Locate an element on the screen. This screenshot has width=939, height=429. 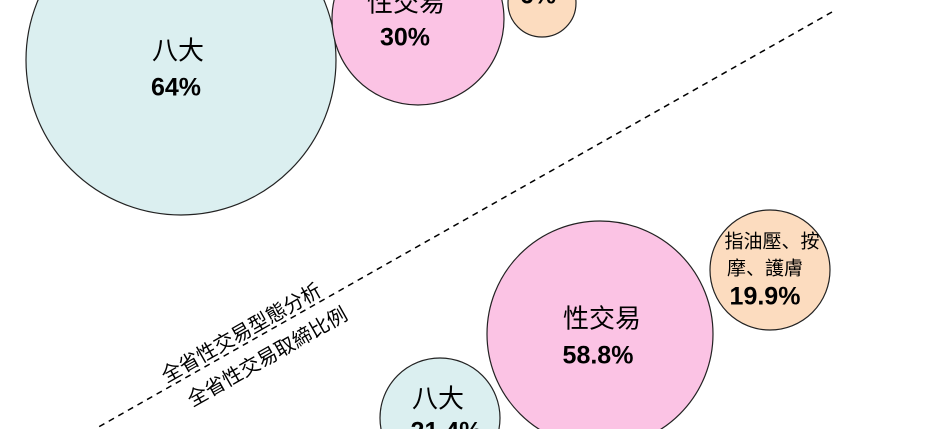
bubble-label: 摩、護膚 is located at coordinates (765, 269).